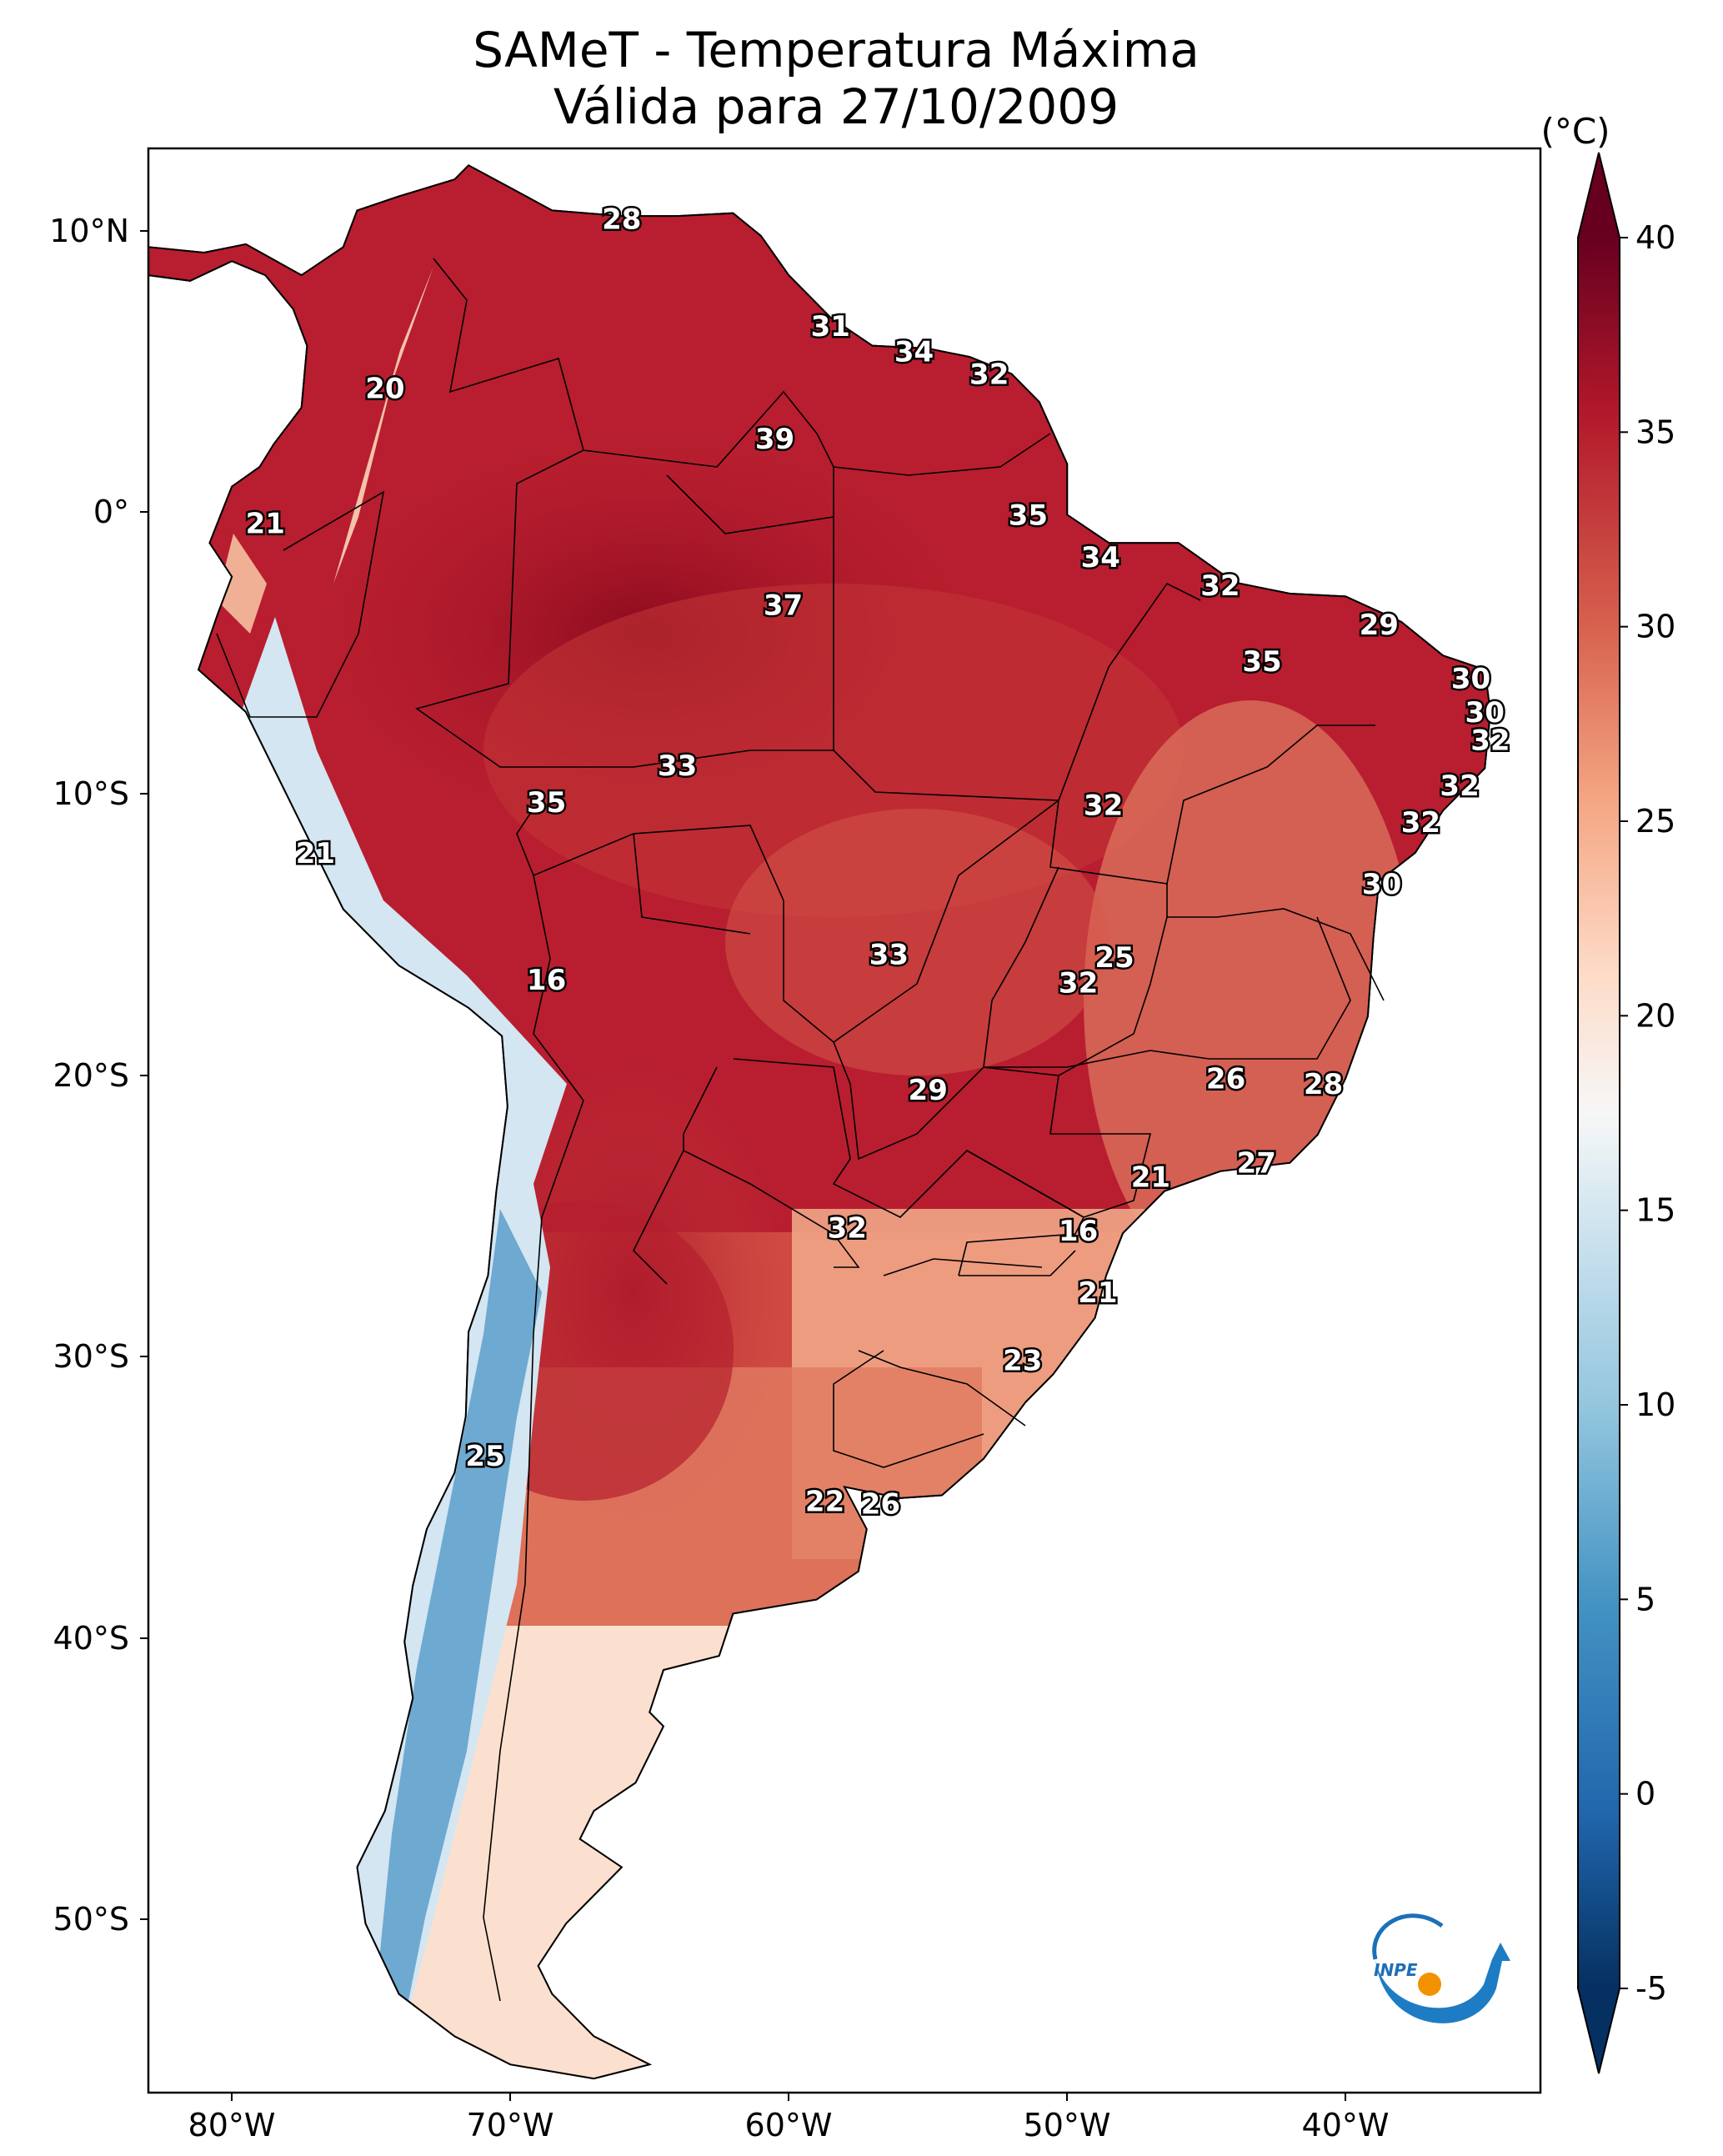 The width and height of the screenshot is (1723, 2156). Describe the element at coordinates (1599, 1113) in the screenshot. I see `colorbar-body` at that location.